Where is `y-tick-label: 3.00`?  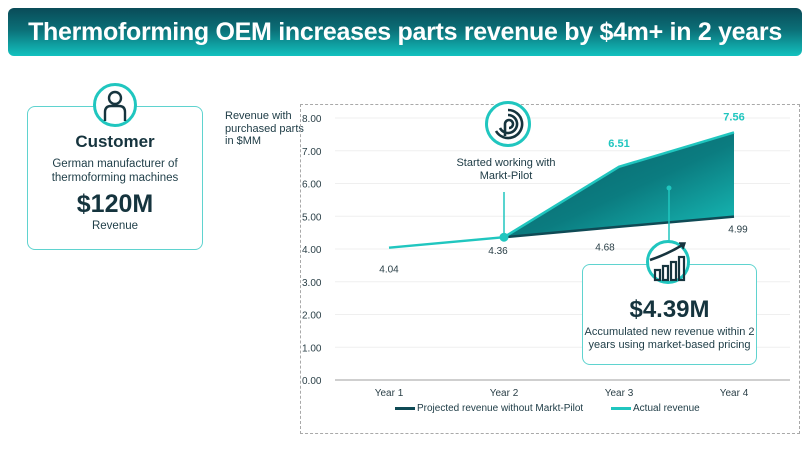 y-tick-label: 3.00 is located at coordinates (312, 283).